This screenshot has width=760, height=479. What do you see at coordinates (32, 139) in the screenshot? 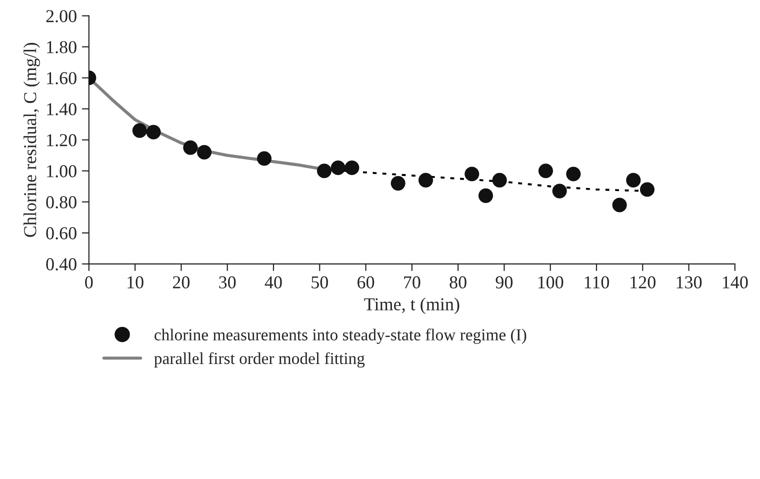
I see `y-axis-title: Chlorine residual, C (mg/l)` at bounding box center [32, 139].